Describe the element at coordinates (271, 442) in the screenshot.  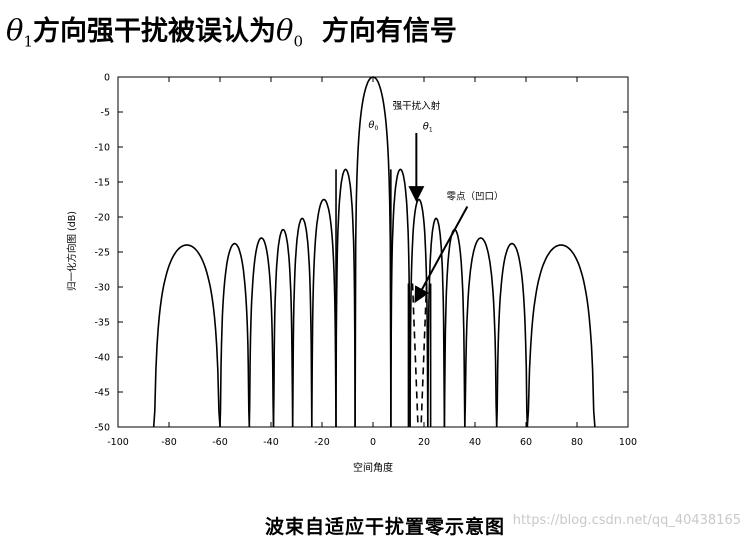
I see `x-tick-label: -40` at that location.